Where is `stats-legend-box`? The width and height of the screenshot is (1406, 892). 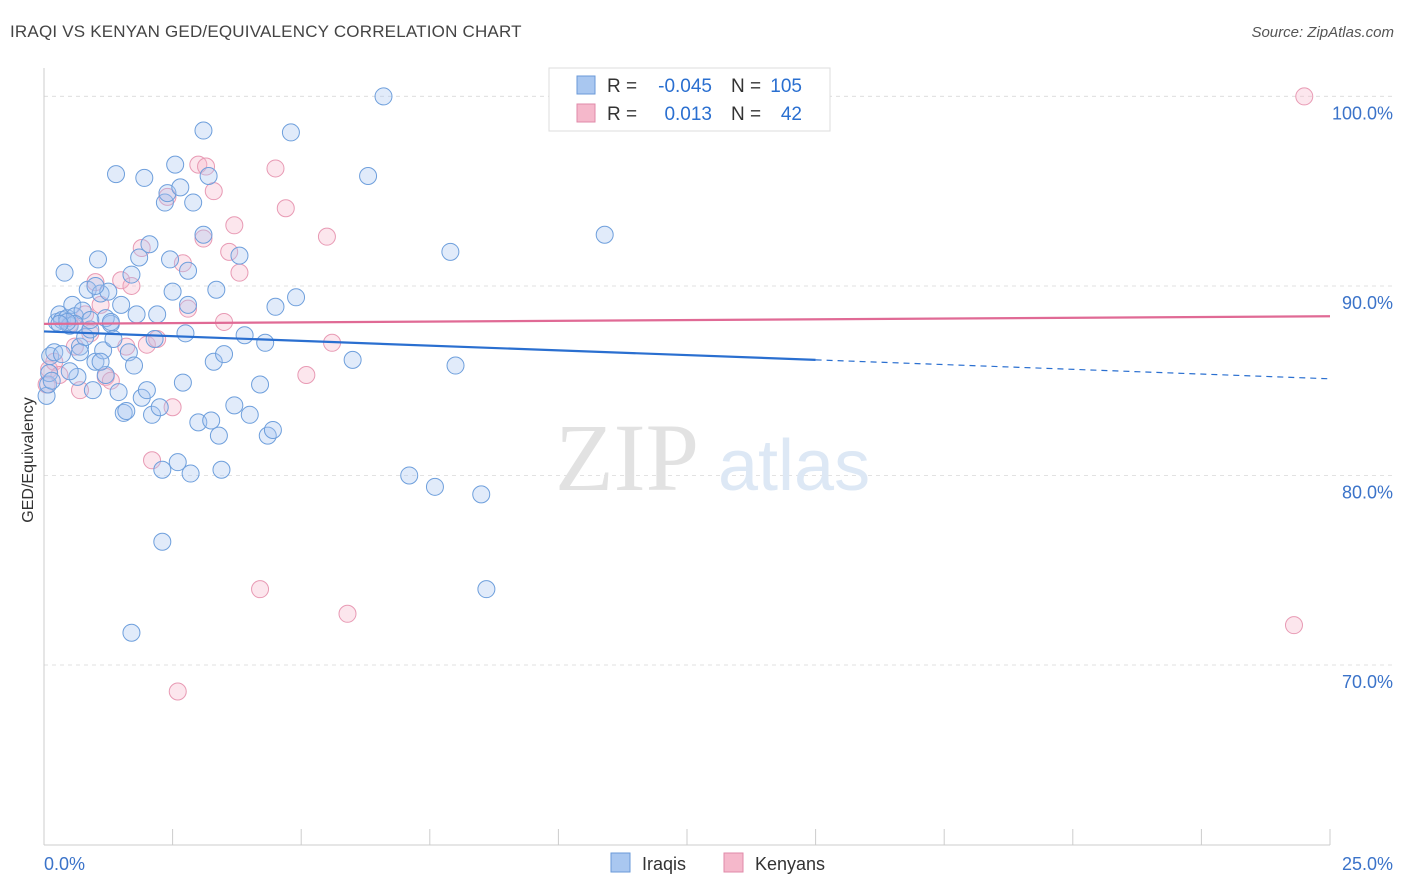
stats-legend-box is located at coordinates (689, 99).